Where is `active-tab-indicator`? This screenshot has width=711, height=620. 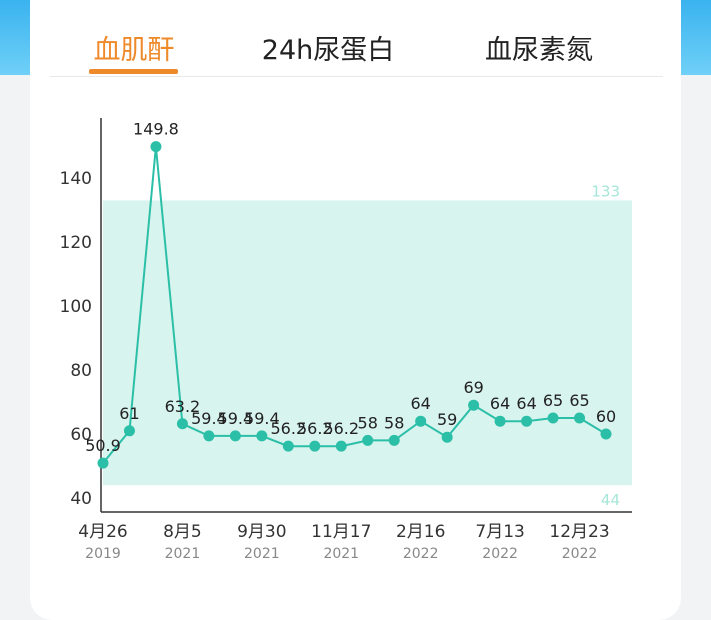 active-tab-indicator is located at coordinates (133, 71).